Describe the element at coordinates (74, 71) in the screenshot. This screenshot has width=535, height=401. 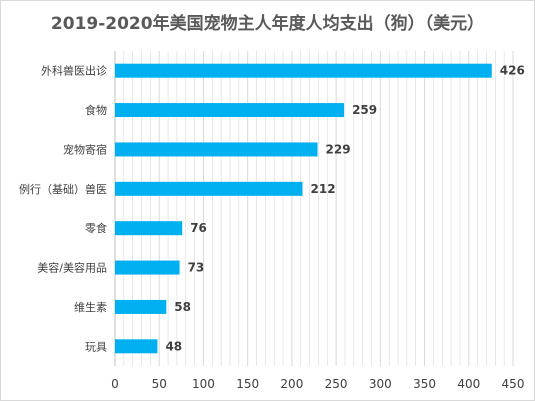
I see `category-label: 外科兽医出诊` at that location.